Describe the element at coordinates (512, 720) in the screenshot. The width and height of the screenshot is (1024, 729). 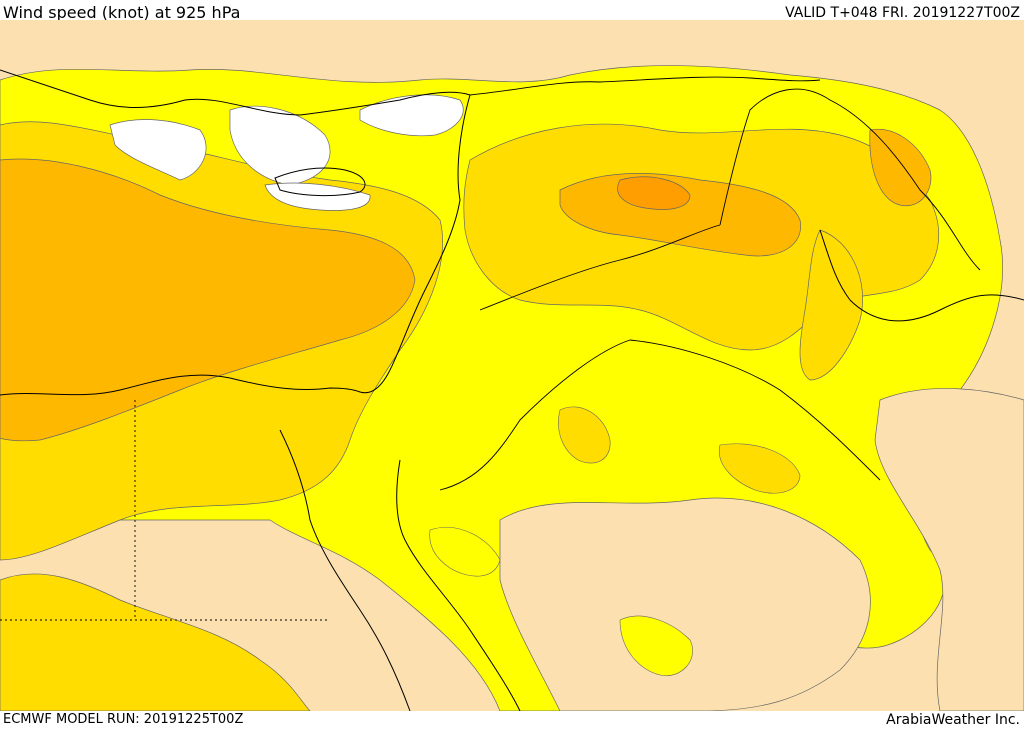
I see `footer-bar` at that location.